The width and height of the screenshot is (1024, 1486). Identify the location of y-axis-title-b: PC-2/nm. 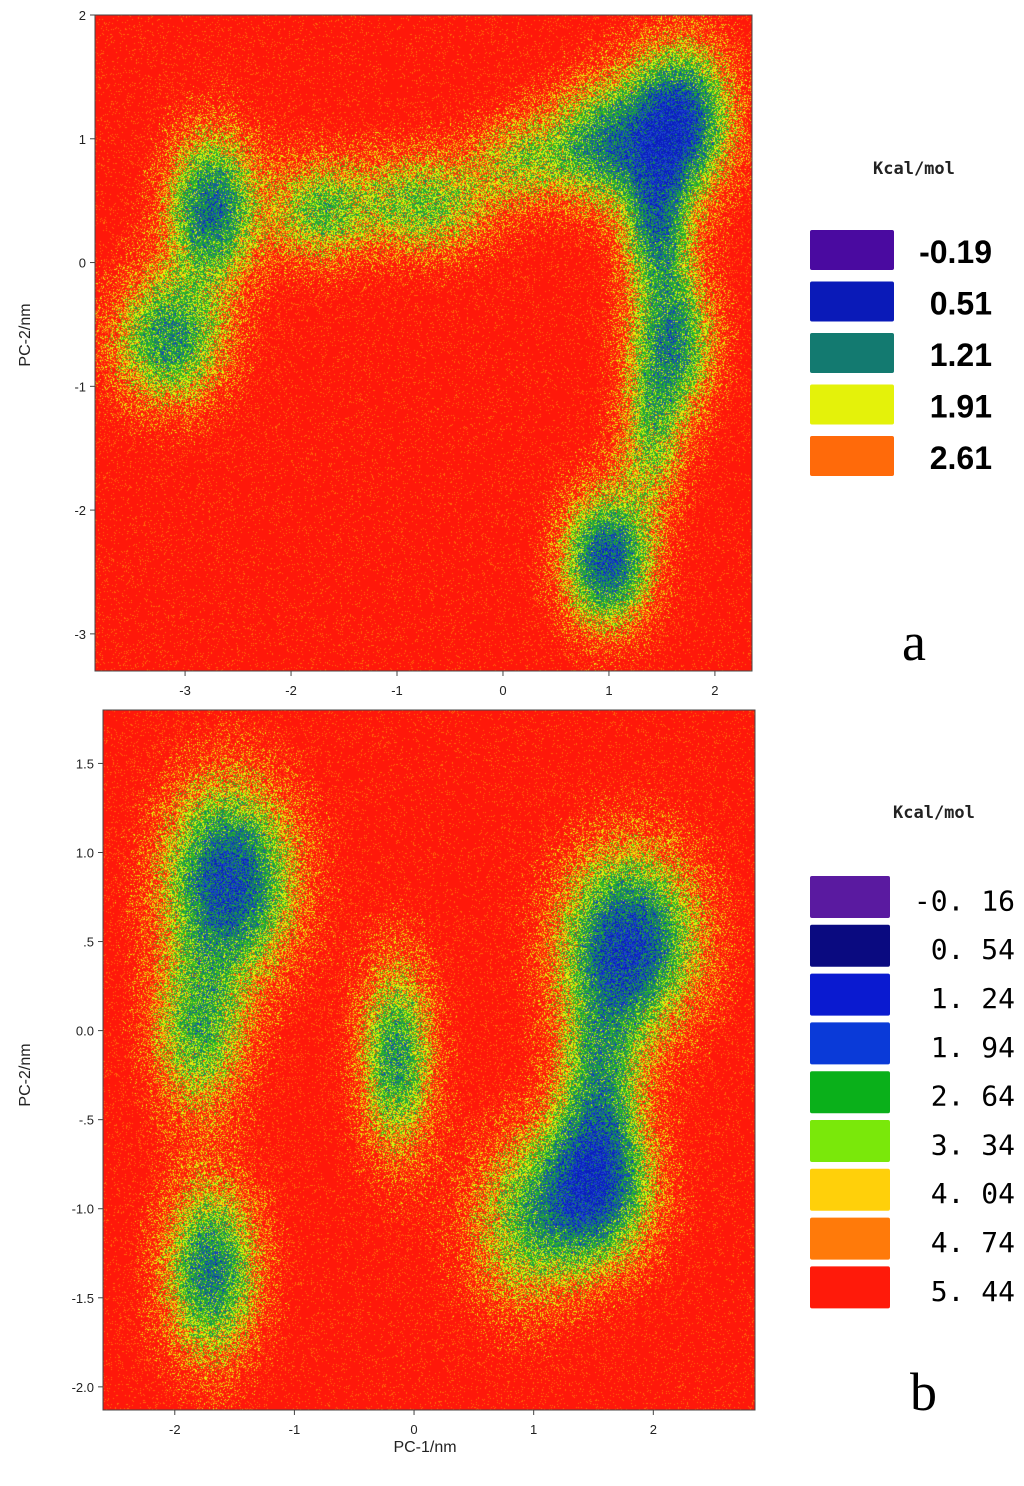
(25, 1074).